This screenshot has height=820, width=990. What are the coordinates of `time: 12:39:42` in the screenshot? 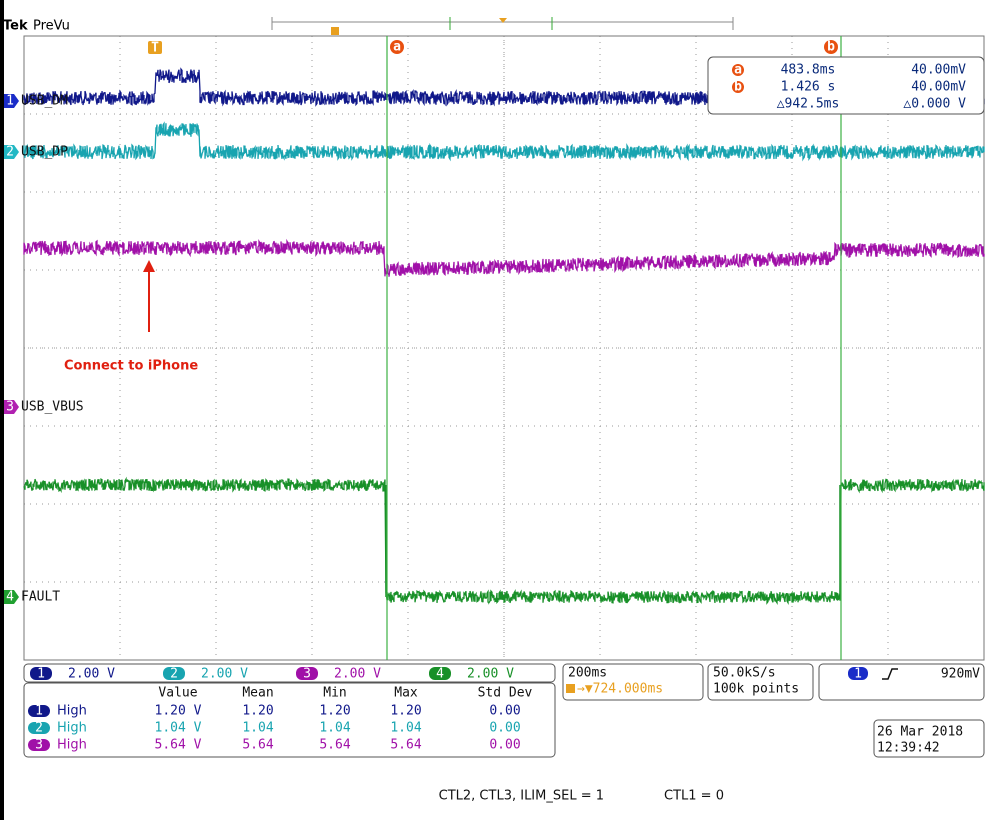 It's located at (908, 748).